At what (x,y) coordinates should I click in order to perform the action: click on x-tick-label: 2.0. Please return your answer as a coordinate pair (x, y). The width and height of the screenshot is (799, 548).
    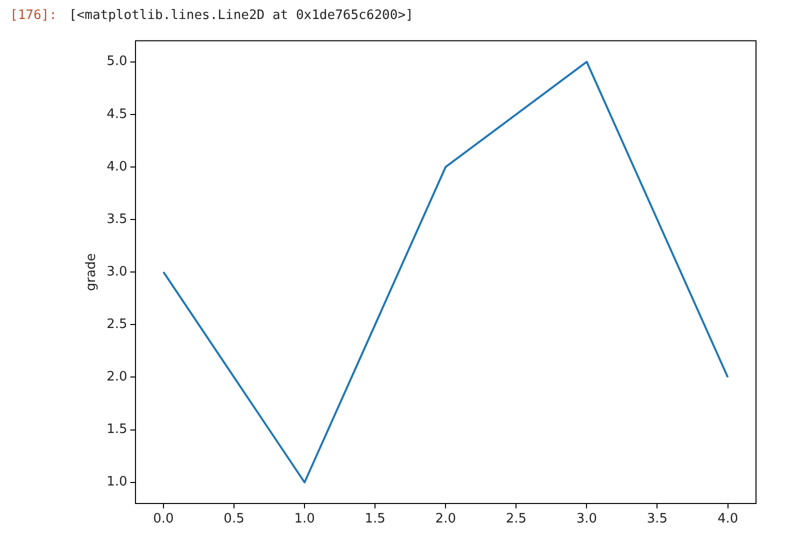
    Looking at the image, I should click on (445, 519).